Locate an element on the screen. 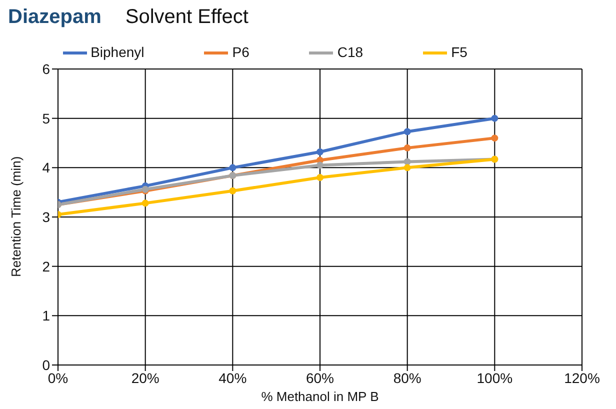 This screenshot has width=616, height=409. y-axis-title: Retention Time (min) is located at coordinates (16, 216).